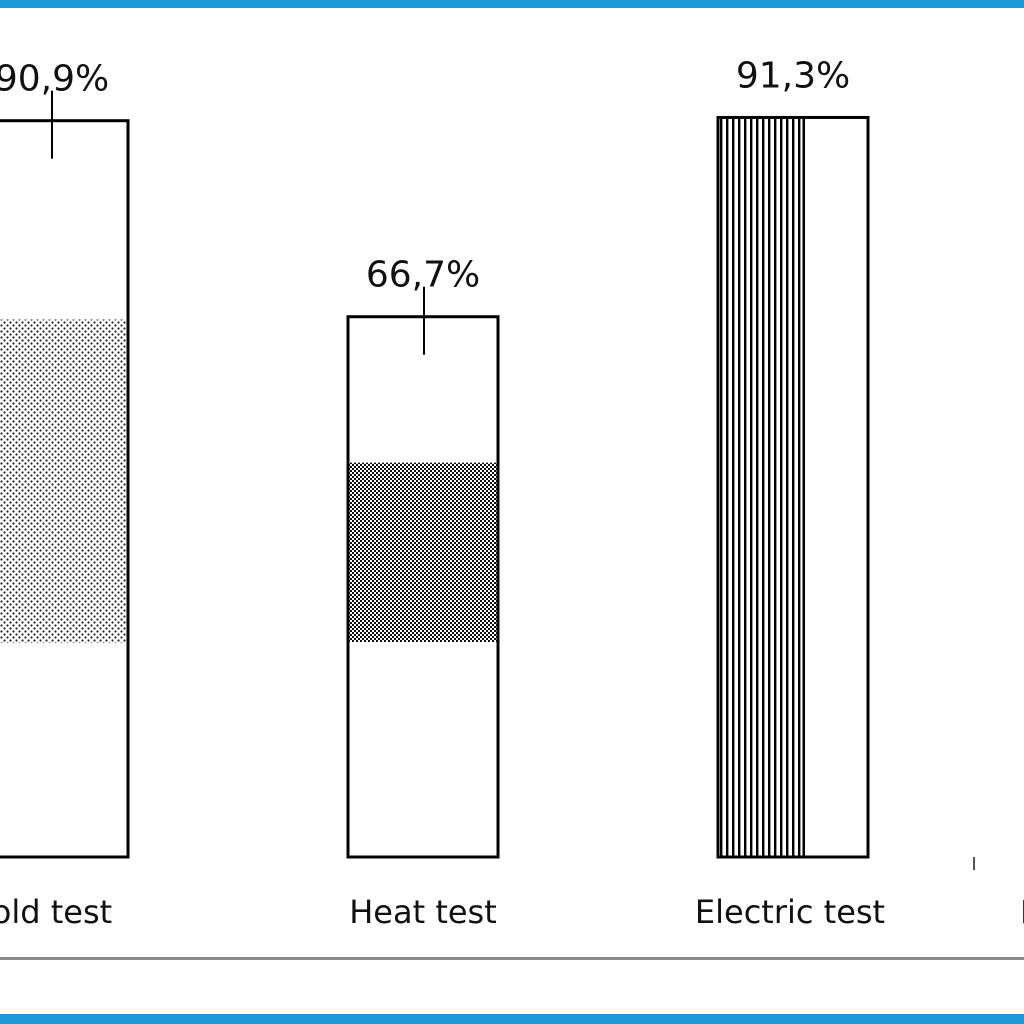 This screenshot has width=1024, height=1024. I want to click on top-accent-band, so click(512, 4).